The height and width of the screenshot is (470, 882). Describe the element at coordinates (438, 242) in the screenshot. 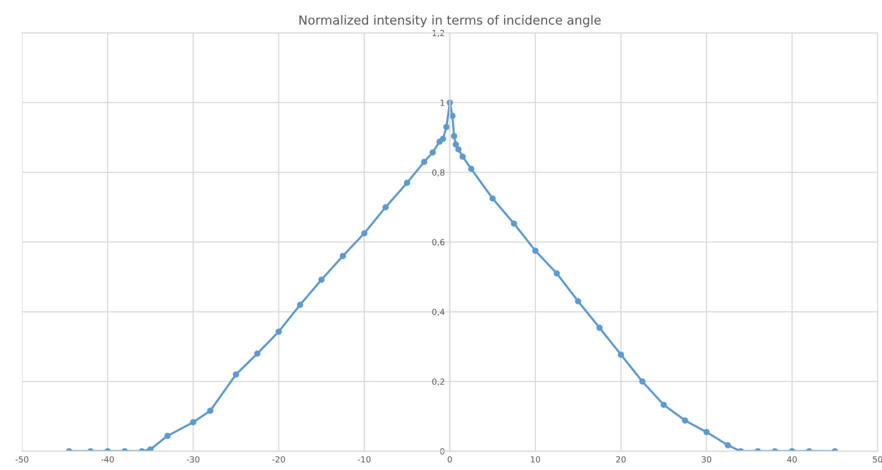

I see `y-tick-label: 0,6` at that location.